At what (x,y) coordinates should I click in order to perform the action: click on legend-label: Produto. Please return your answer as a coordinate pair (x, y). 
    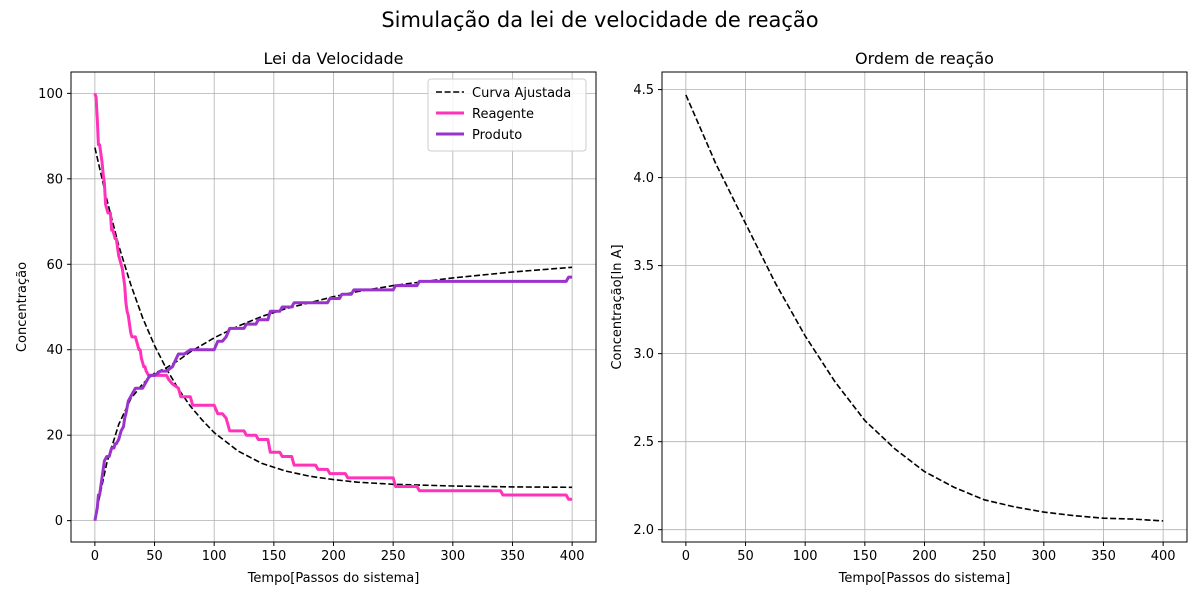
    Looking at the image, I should click on (497, 135).